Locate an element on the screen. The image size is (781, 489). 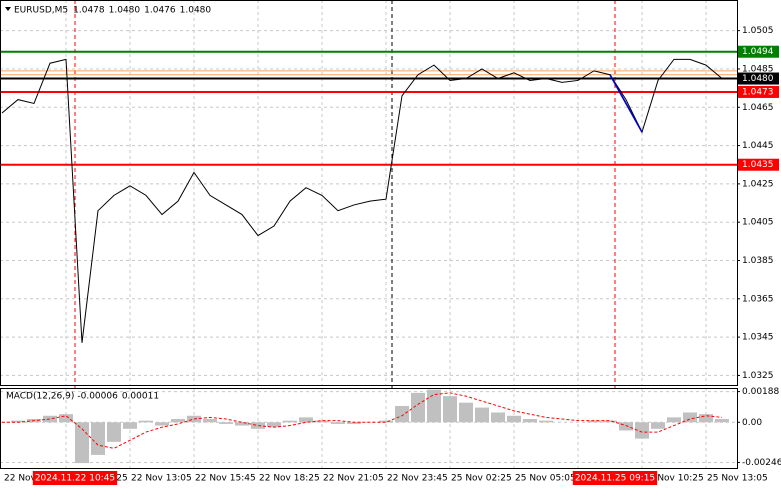
y-tick-label: 1.0325 is located at coordinates (758, 376).